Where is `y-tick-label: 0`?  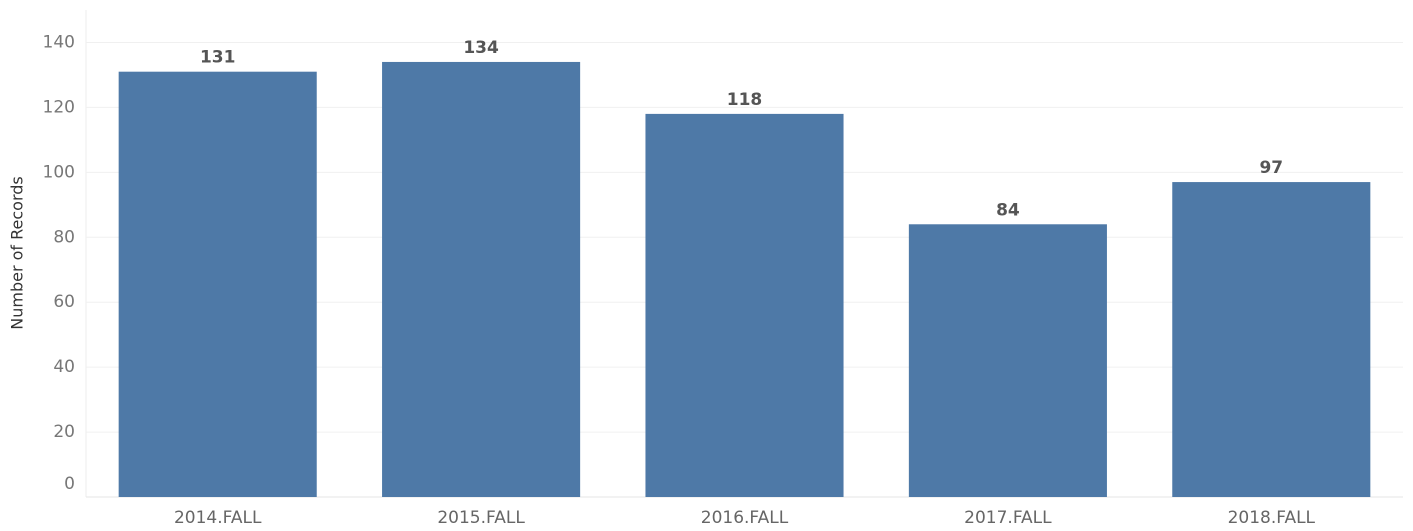 y-tick-label: 0 is located at coordinates (69, 484).